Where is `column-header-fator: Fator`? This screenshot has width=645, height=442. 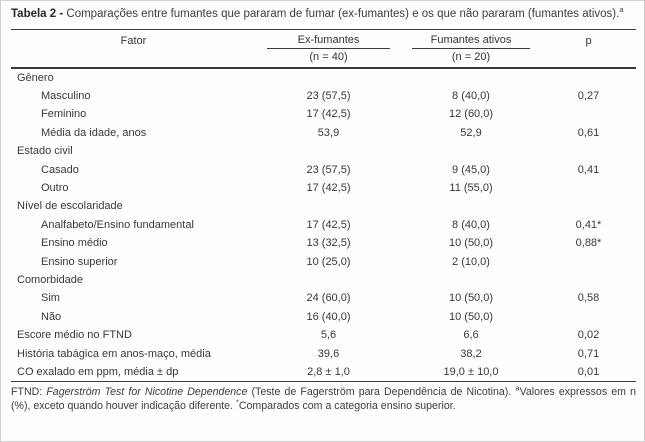 column-header-fator: Fator is located at coordinates (133, 40).